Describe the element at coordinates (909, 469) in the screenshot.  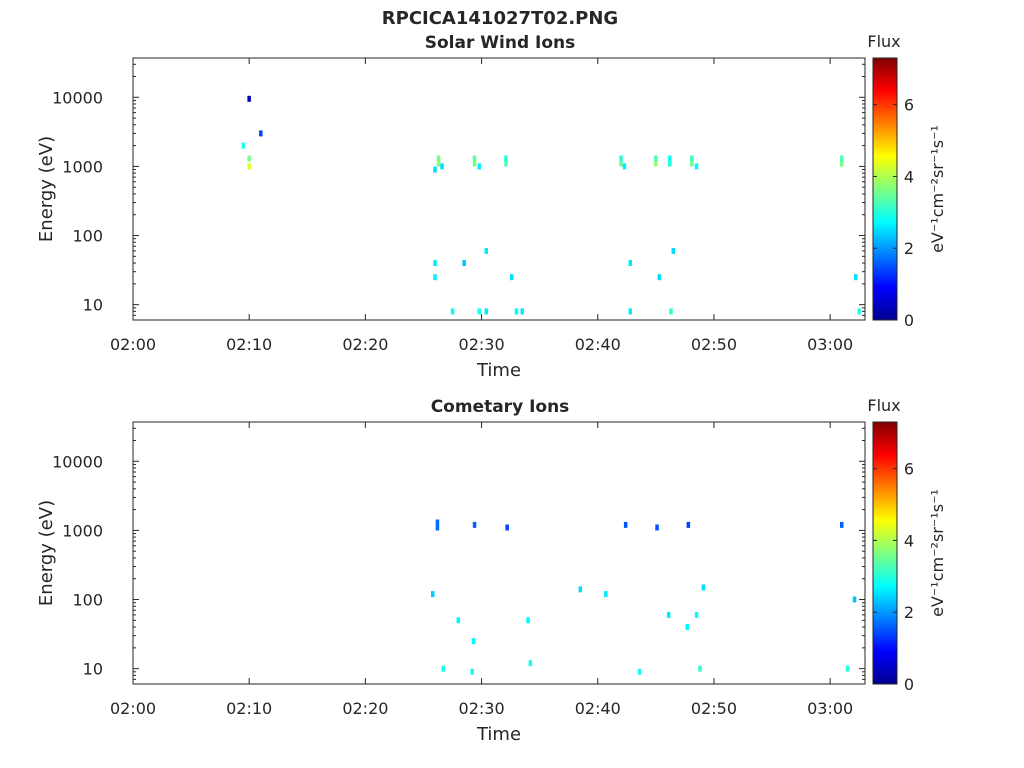
I see `colorbar-tick-label: 6` at that location.